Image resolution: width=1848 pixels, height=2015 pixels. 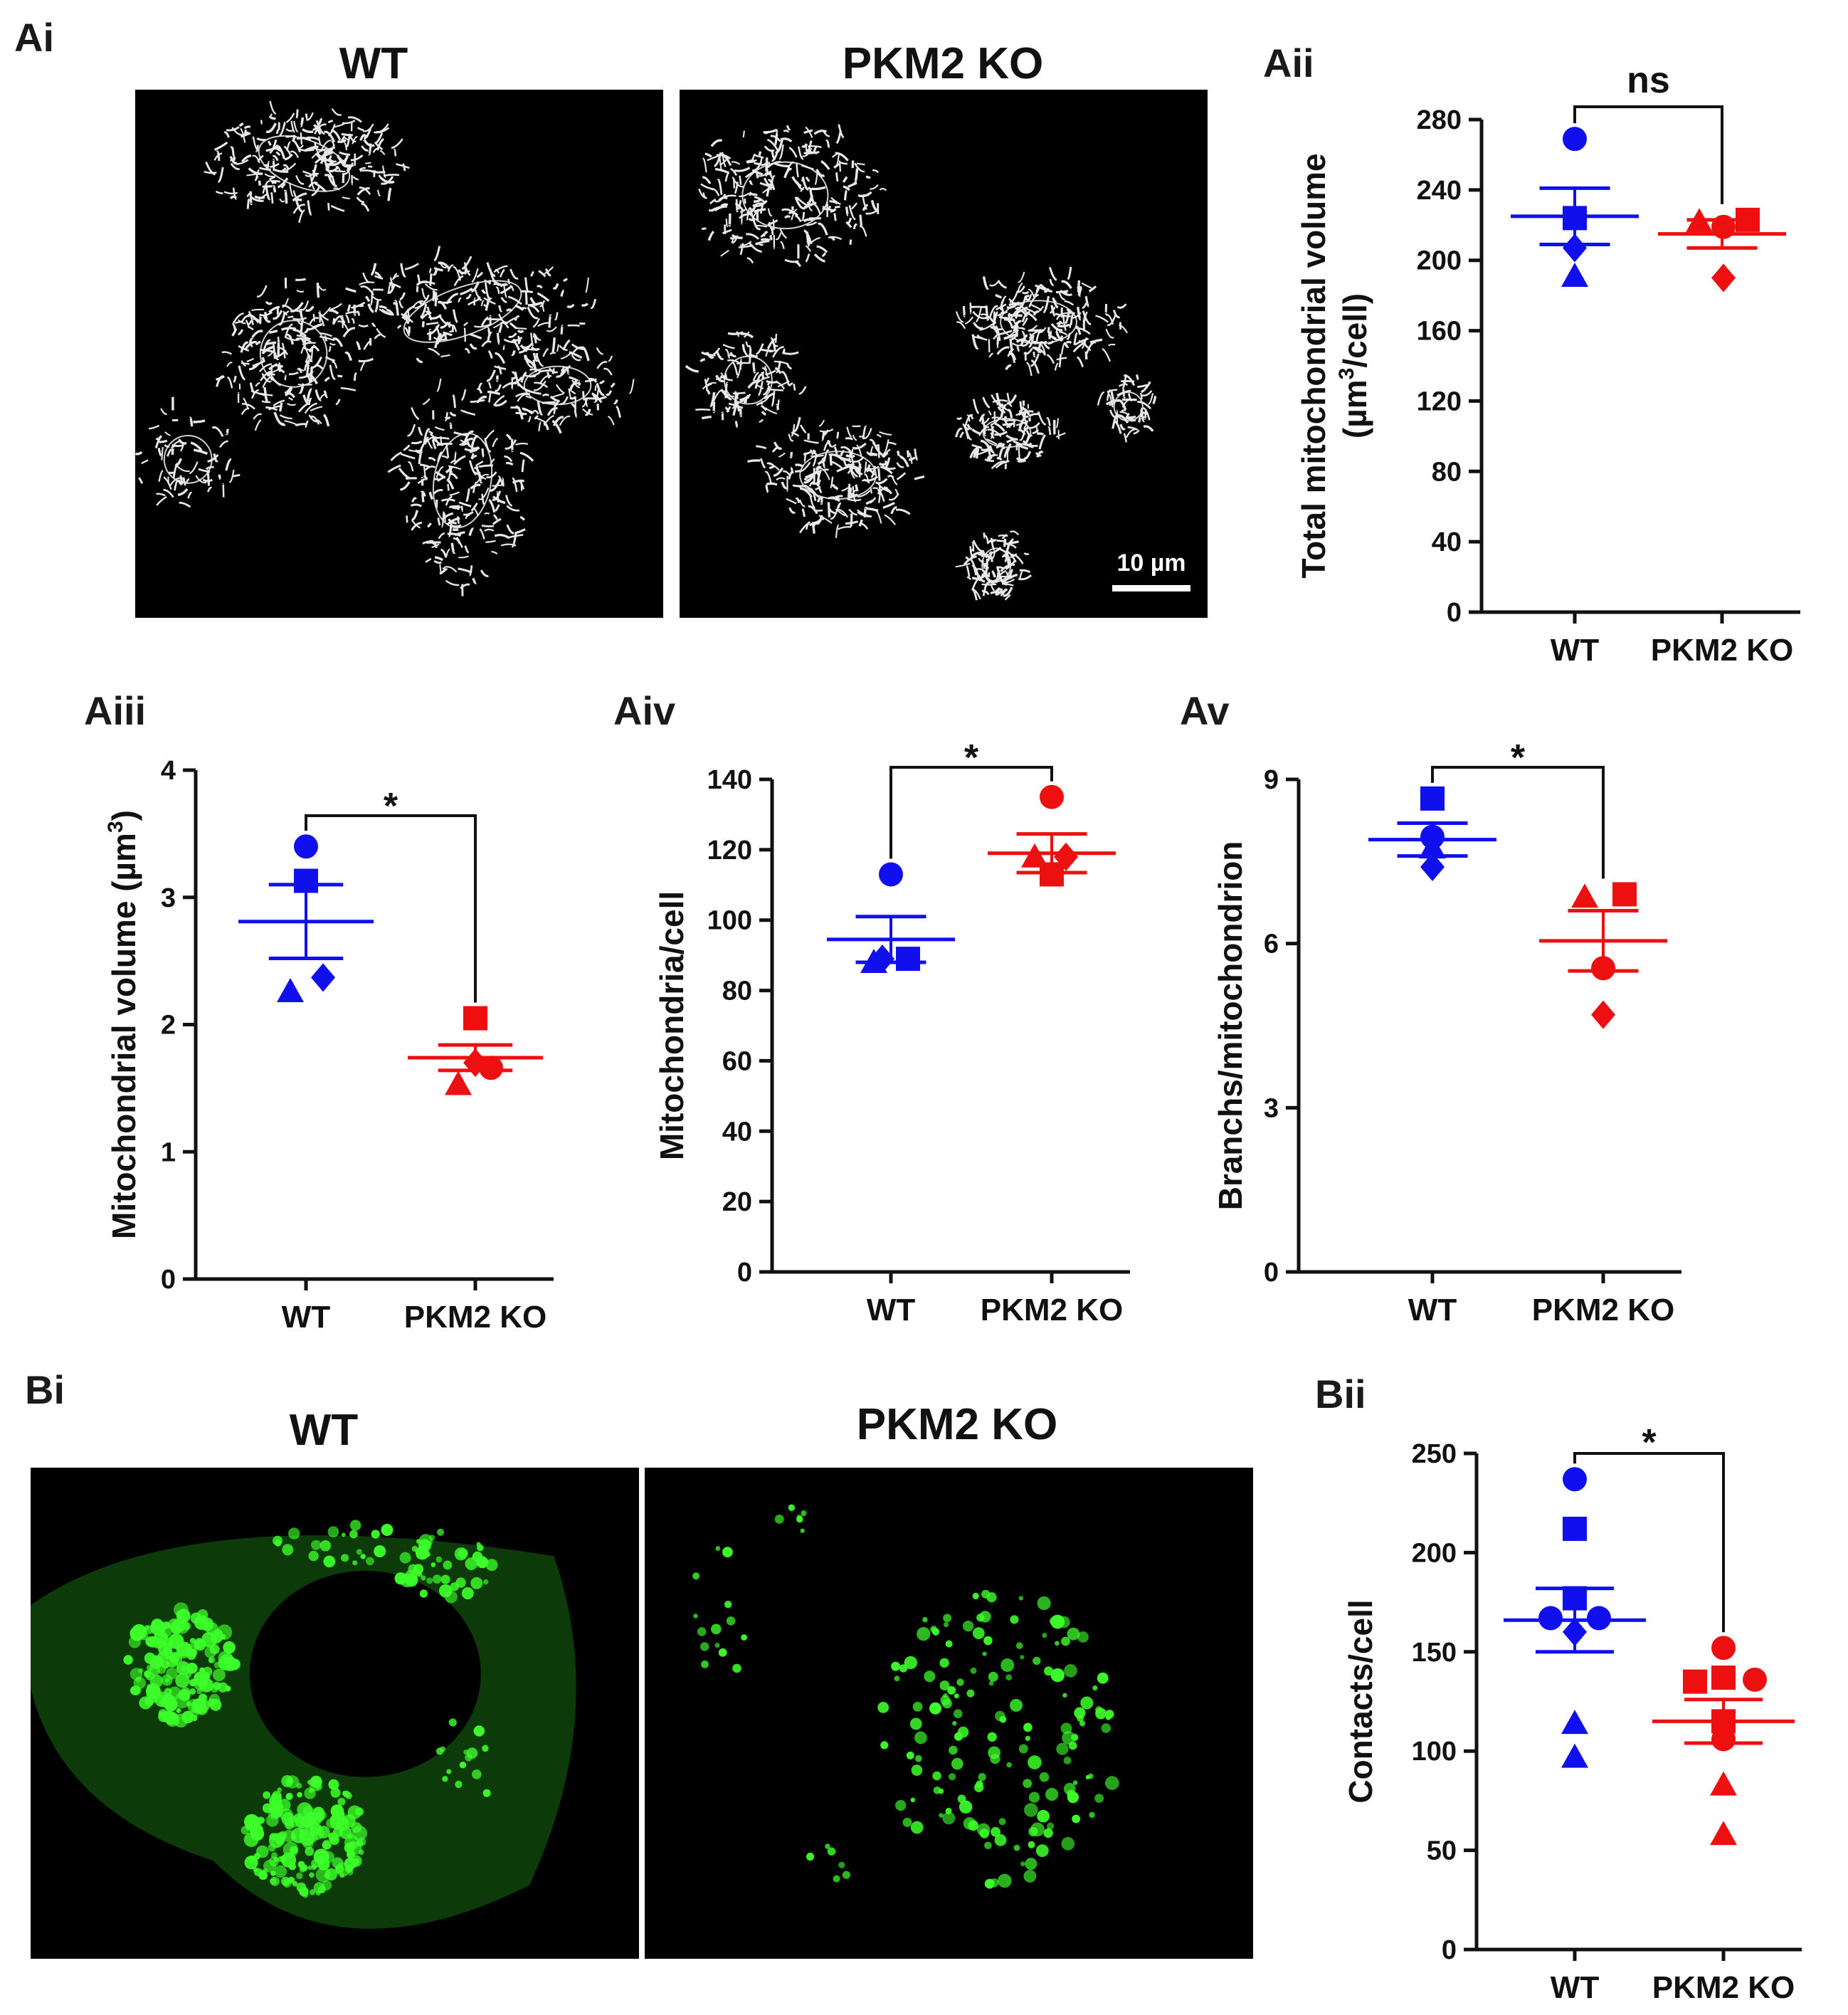 I want to click on micrograph-title-bi-wt: WT, so click(x=324, y=1430).